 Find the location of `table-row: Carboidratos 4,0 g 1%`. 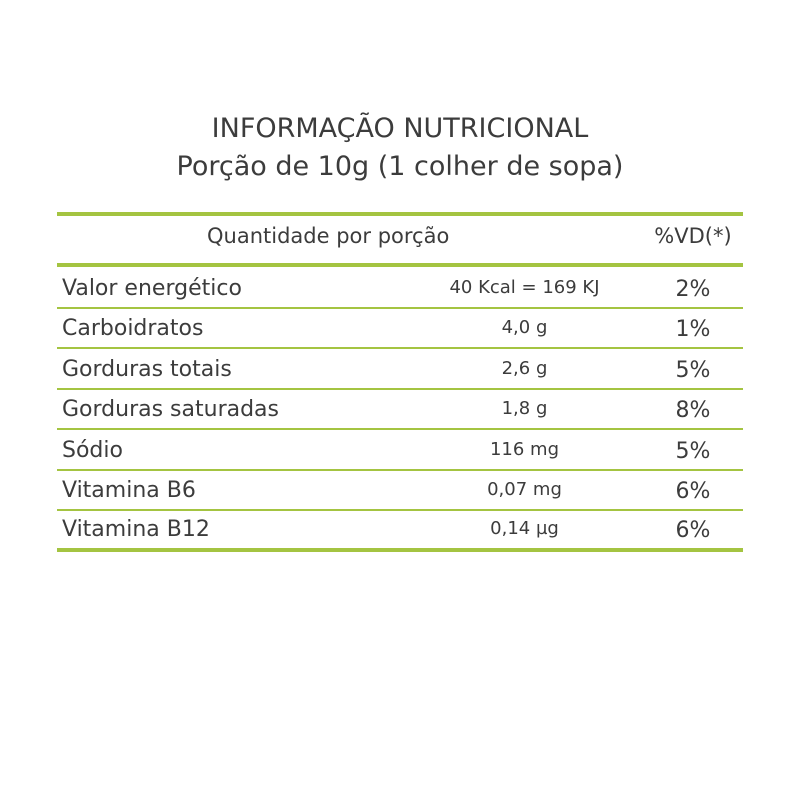

table-row: Carboidratos 4,0 g 1% is located at coordinates (400, 329).